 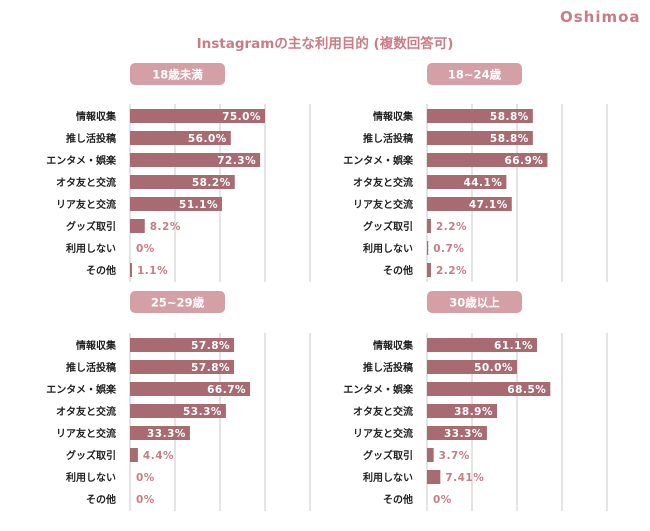 What do you see at coordinates (464, 478) in the screenshot?
I see `value-label: 7.41%` at bounding box center [464, 478].